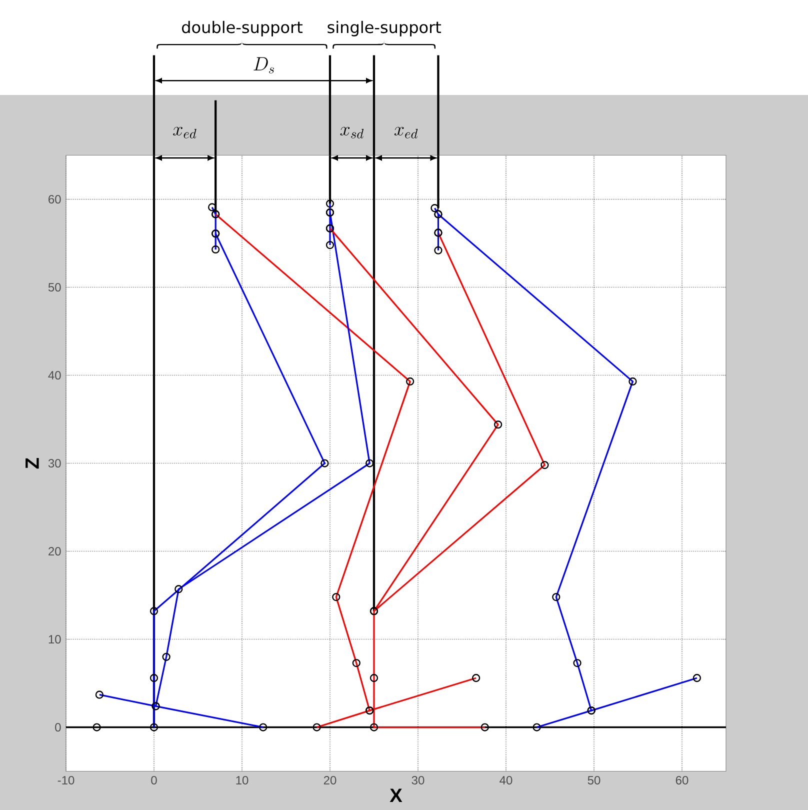 This screenshot has height=810, width=808. Describe the element at coordinates (54, 463) in the screenshot. I see `y-tick-label: 30` at that location.